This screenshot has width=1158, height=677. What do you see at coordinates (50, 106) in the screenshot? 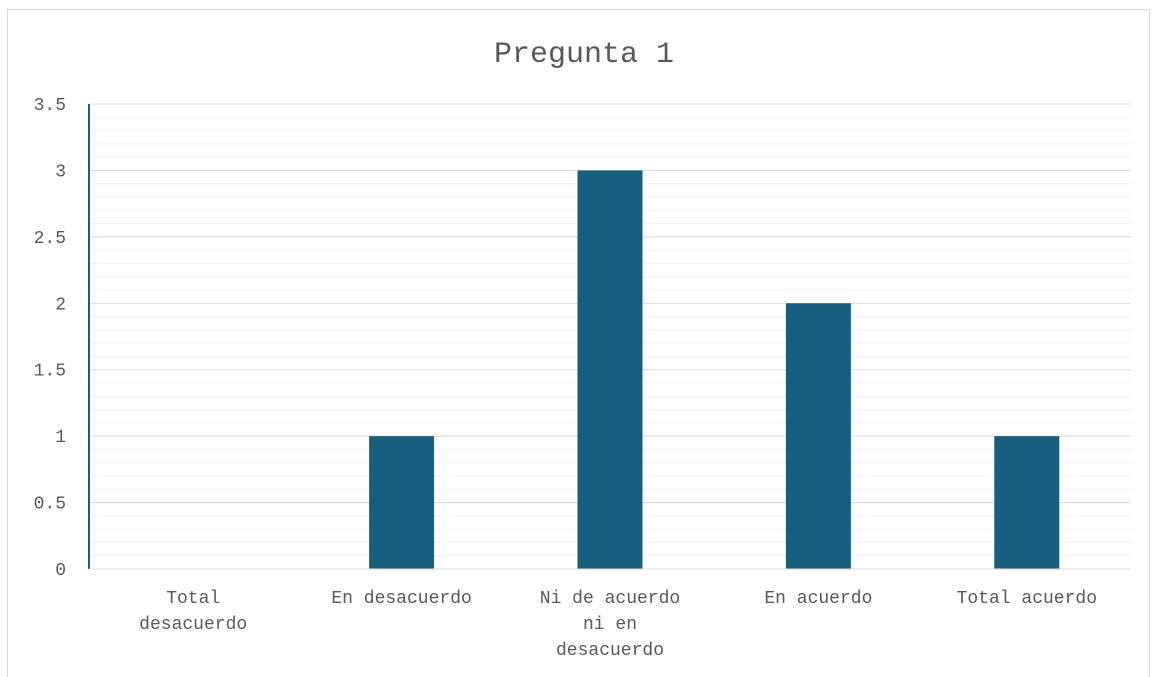
I see `y-tick-label: 3.5` at bounding box center [50, 106].